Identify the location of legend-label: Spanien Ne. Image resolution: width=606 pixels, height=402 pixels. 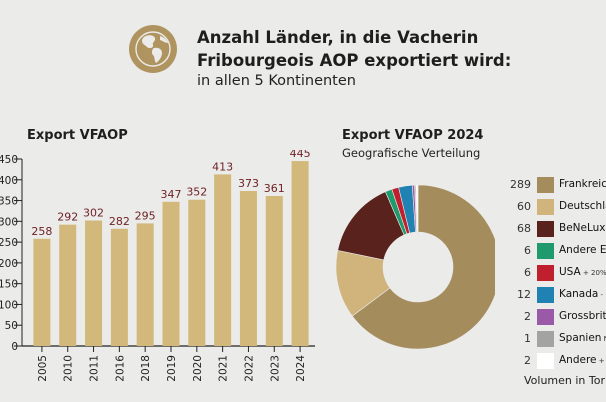
(582, 338).